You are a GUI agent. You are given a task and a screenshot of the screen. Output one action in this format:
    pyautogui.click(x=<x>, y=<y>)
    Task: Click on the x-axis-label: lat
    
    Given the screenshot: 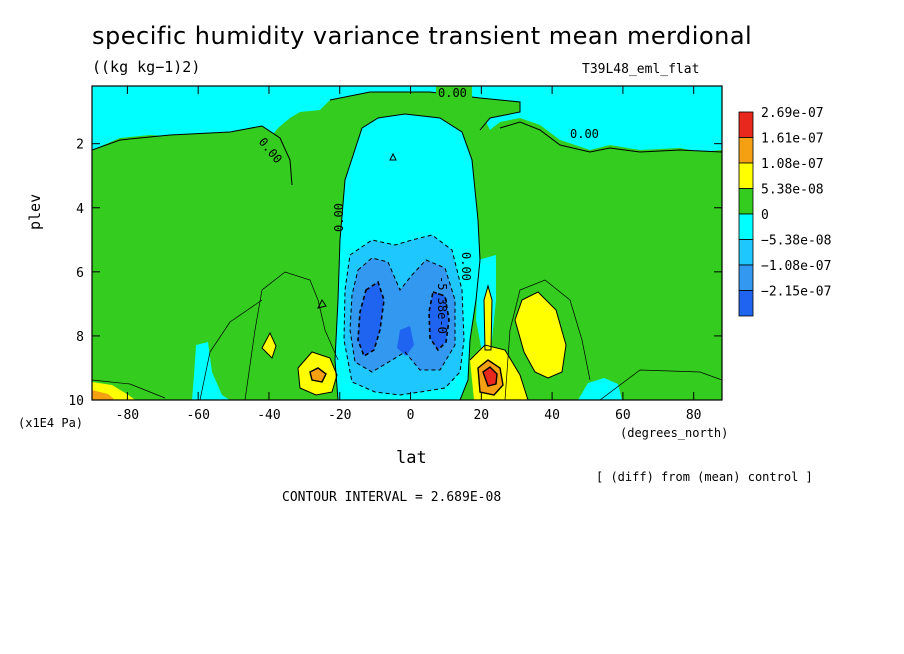 What is the action you would take?
    pyautogui.click(x=411, y=458)
    